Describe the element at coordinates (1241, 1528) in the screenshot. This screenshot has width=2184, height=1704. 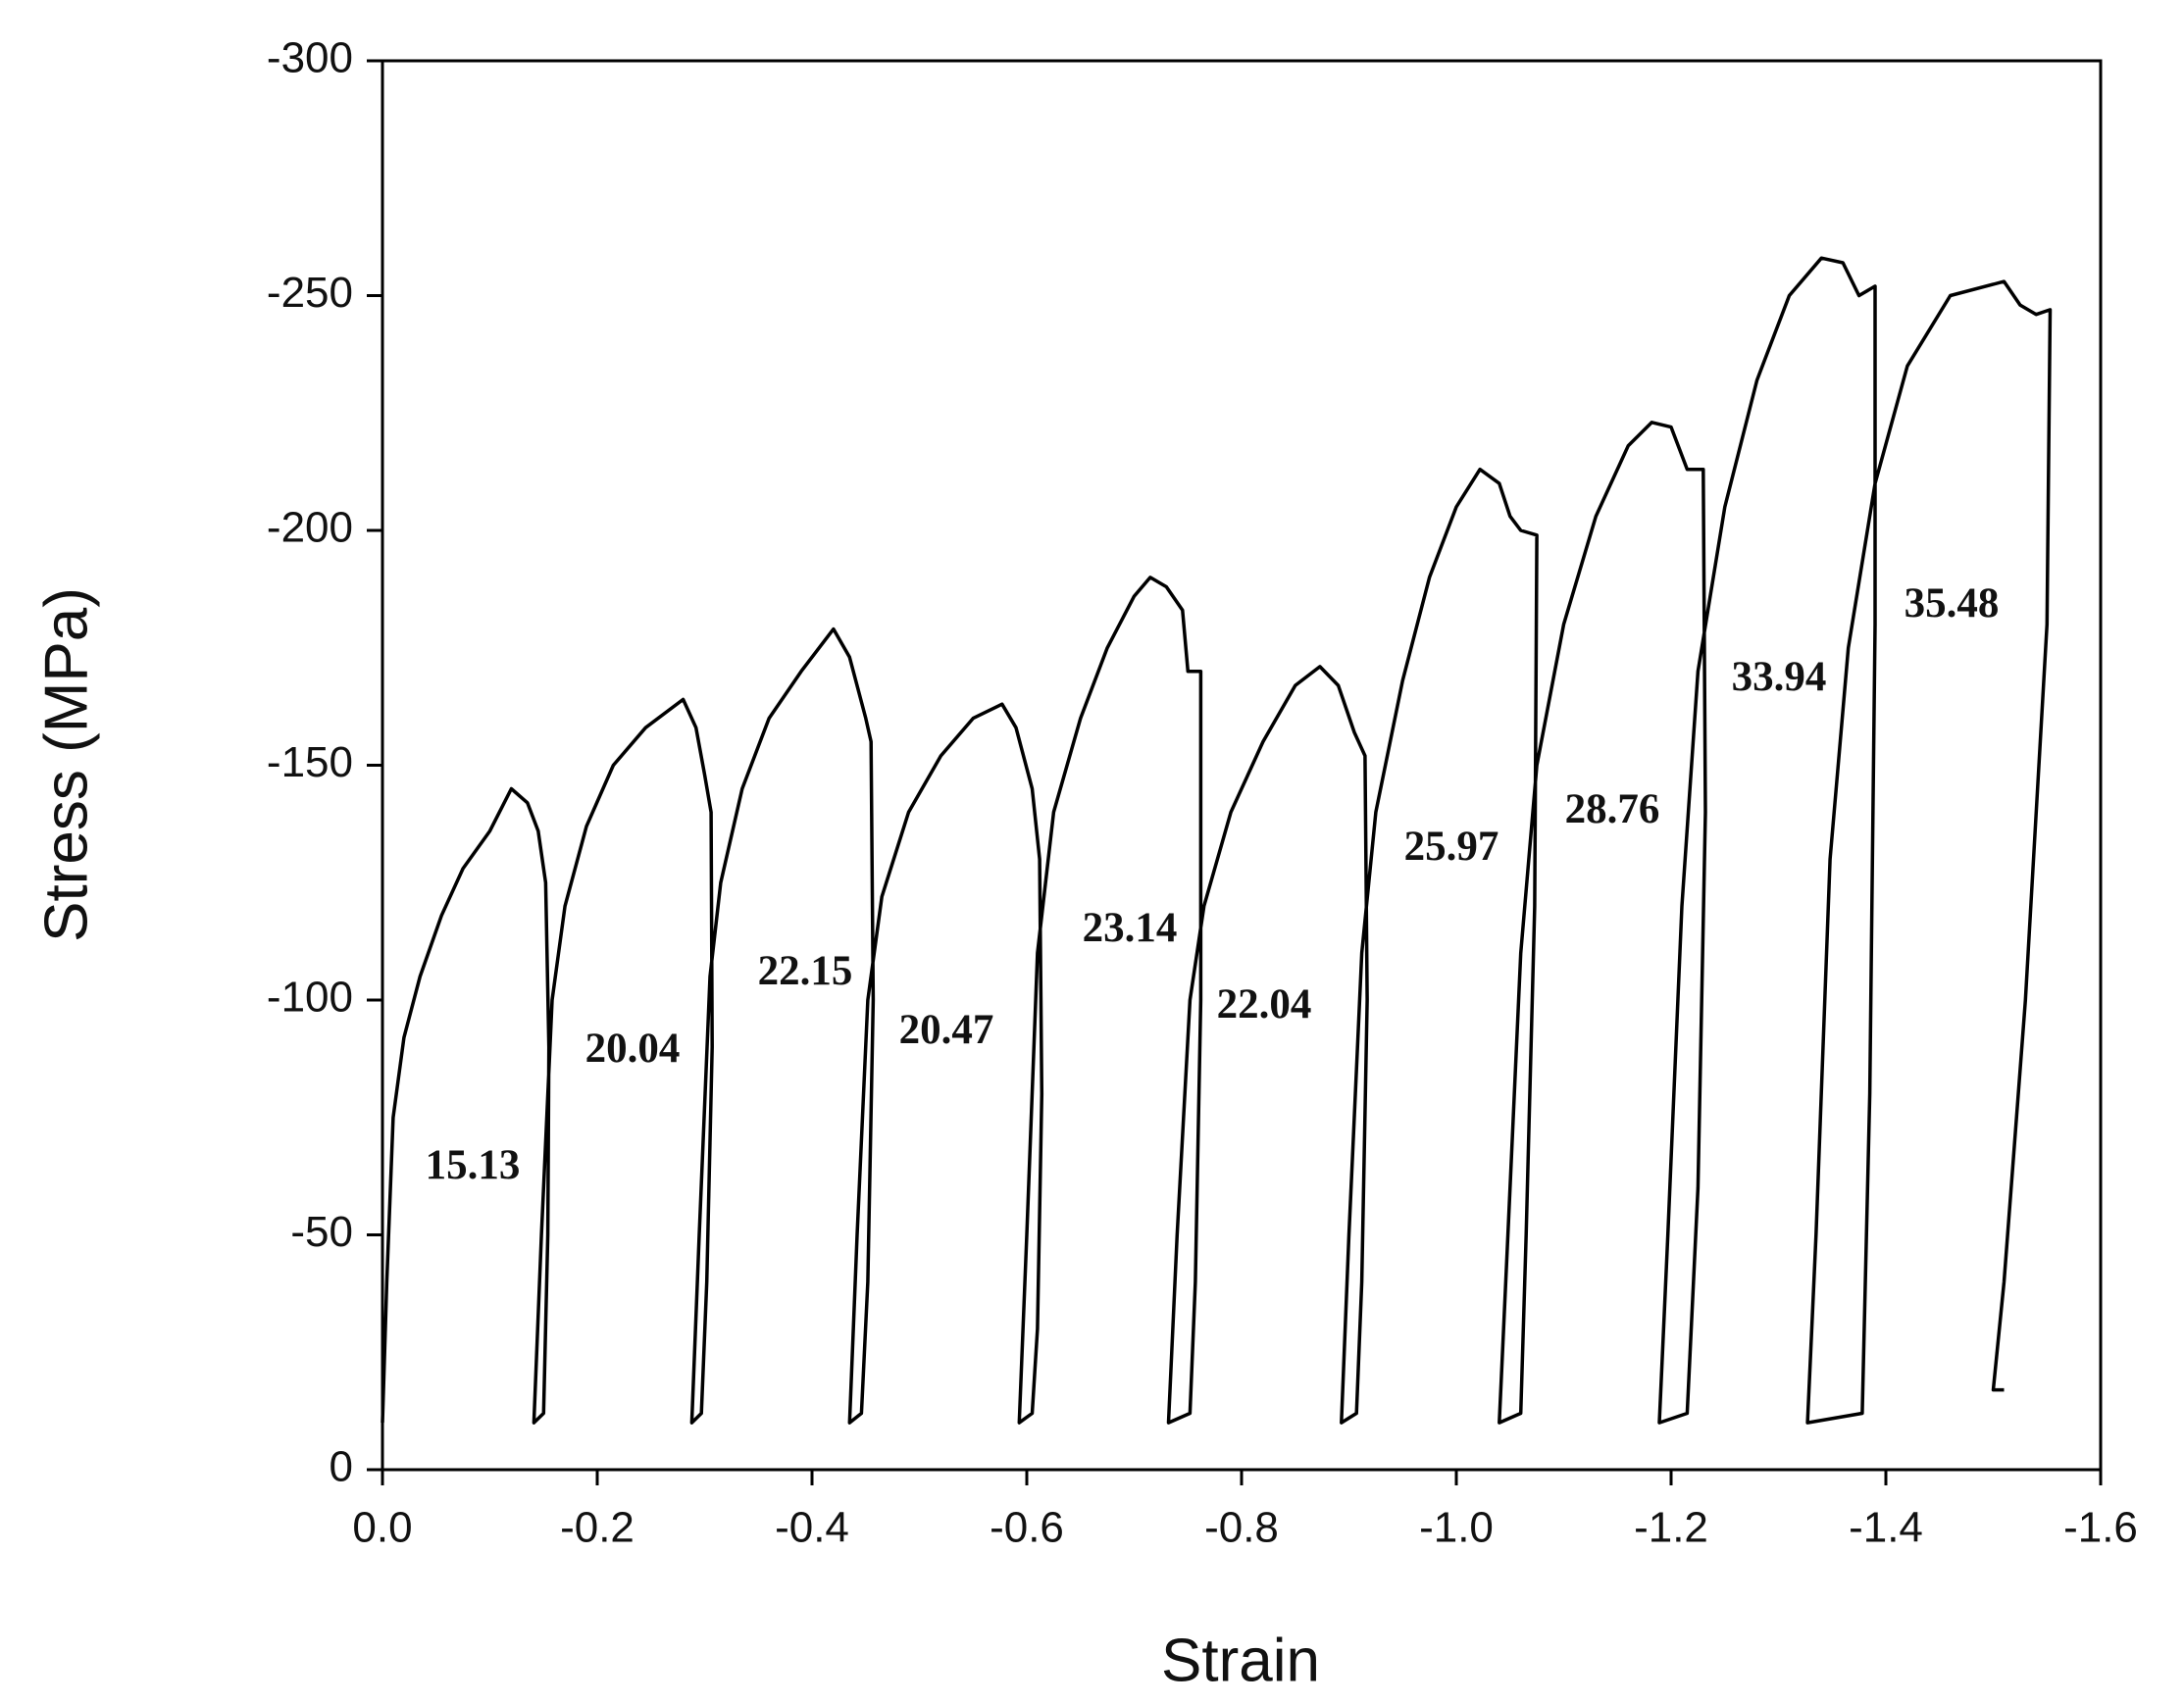
I see `x-tick-label: -0.8` at that location.